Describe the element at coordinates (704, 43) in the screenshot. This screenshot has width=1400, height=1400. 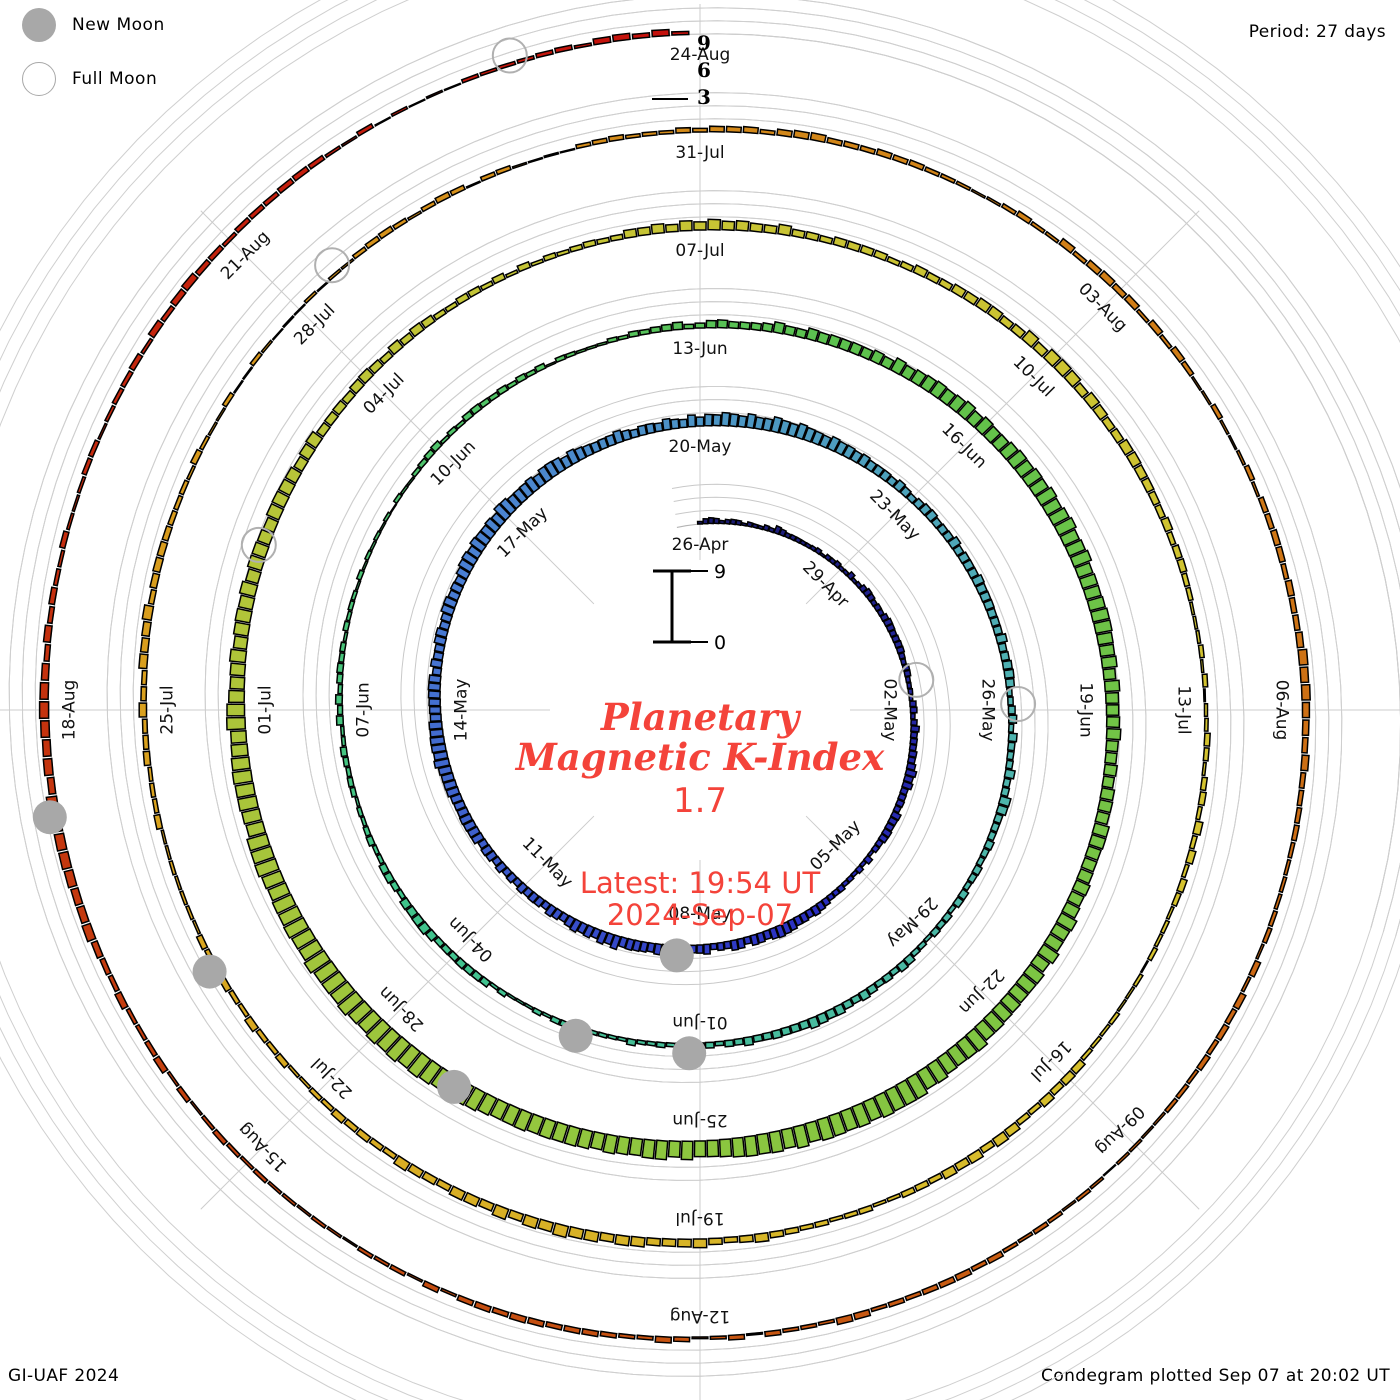
I see `ring-label-9: 9` at that location.